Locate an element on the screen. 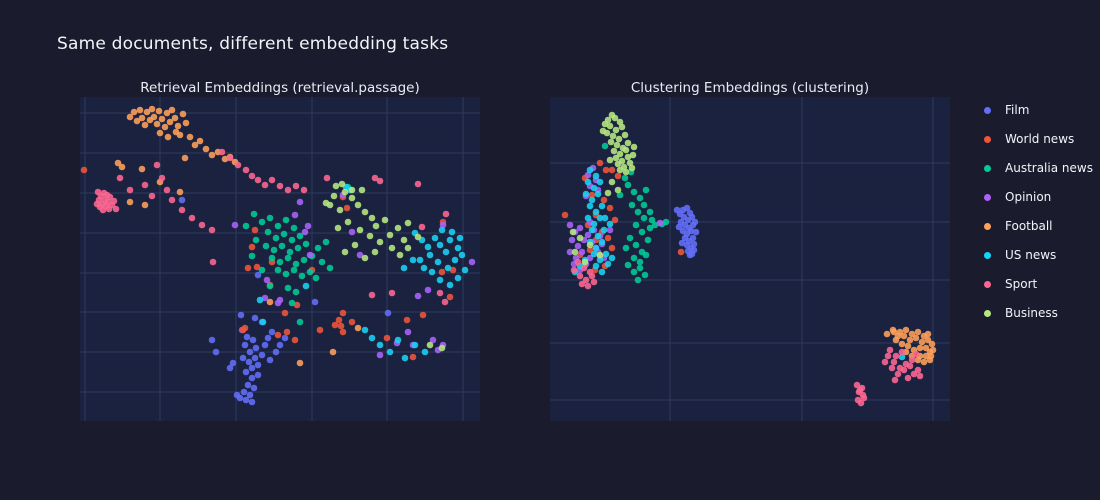 This screenshot has height=500, width=1100. legend-label: Australia news is located at coordinates (1049, 168).